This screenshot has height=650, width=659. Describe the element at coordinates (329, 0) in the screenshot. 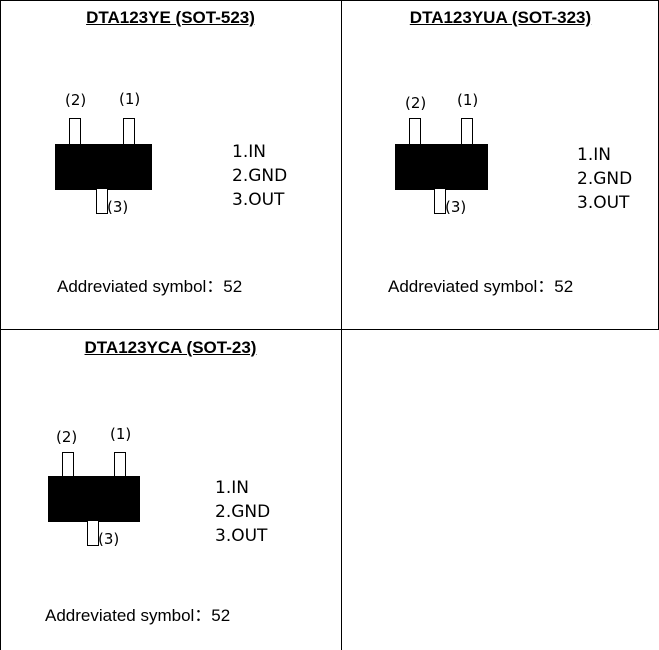

I see `table-border-top` at that location.